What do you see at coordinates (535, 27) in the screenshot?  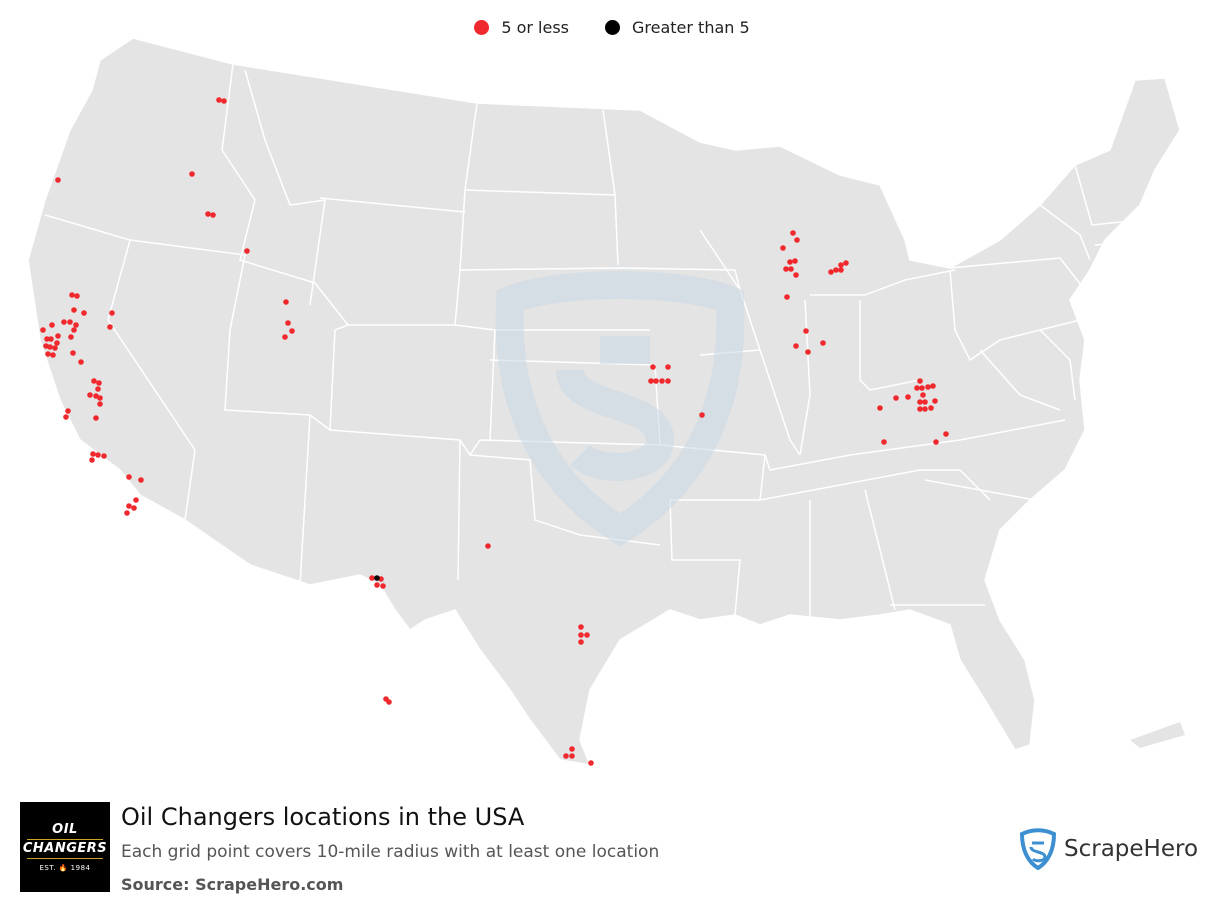 I see `legend-label: 5 or less` at bounding box center [535, 27].